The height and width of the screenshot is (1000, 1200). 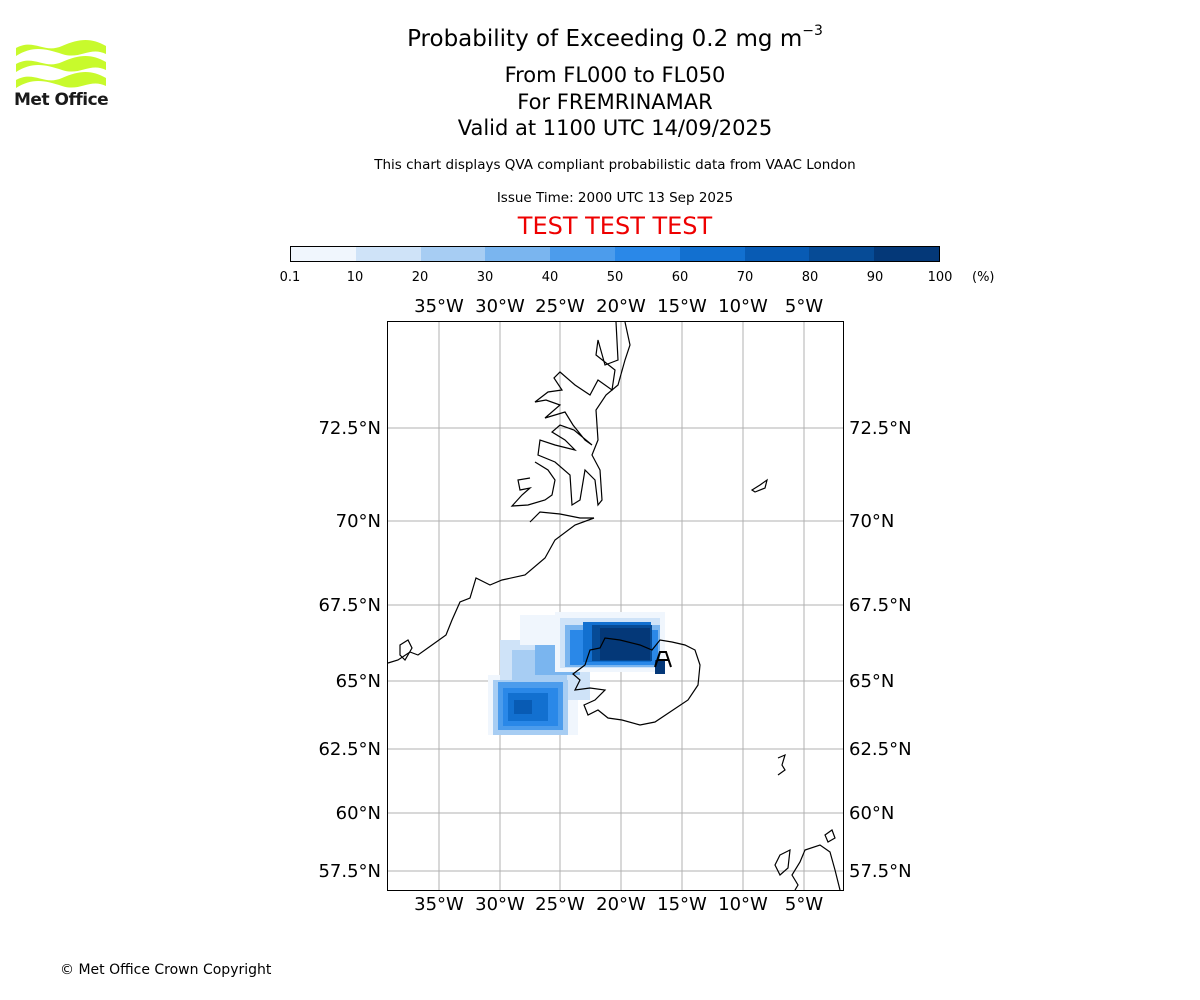 What do you see at coordinates (615, 198) in the screenshot?
I see `issue-time: Issue Time: 2000 UTC 13 Sep 2025` at bounding box center [615, 198].